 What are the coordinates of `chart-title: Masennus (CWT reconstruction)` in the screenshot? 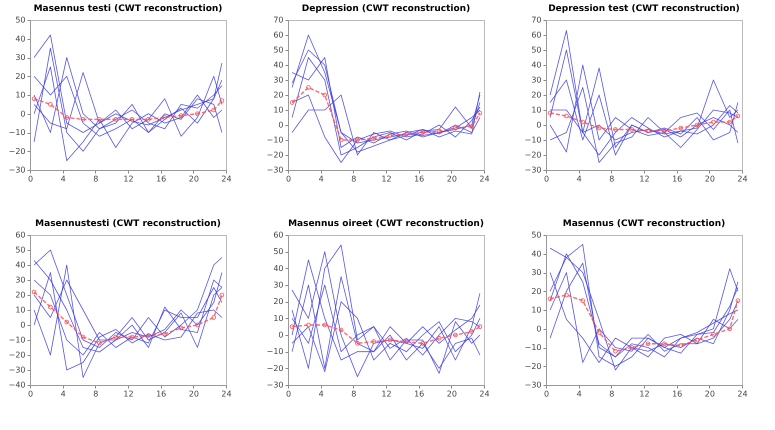 It's located at (644, 224).